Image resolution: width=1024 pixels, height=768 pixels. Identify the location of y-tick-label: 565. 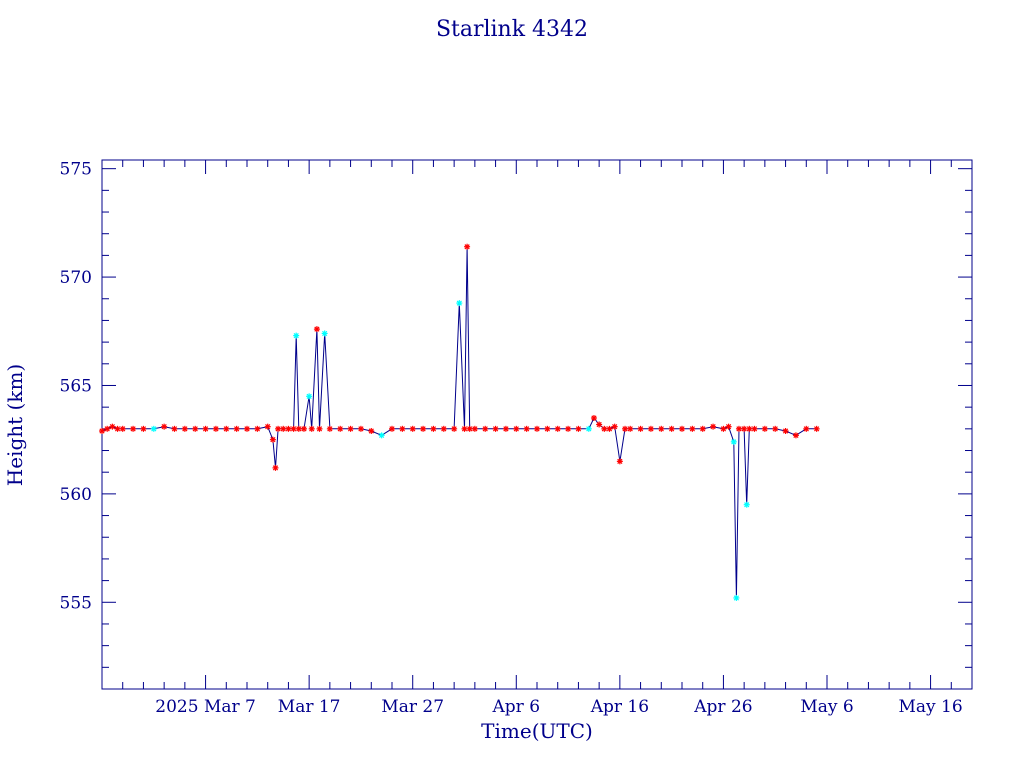
(76, 386).